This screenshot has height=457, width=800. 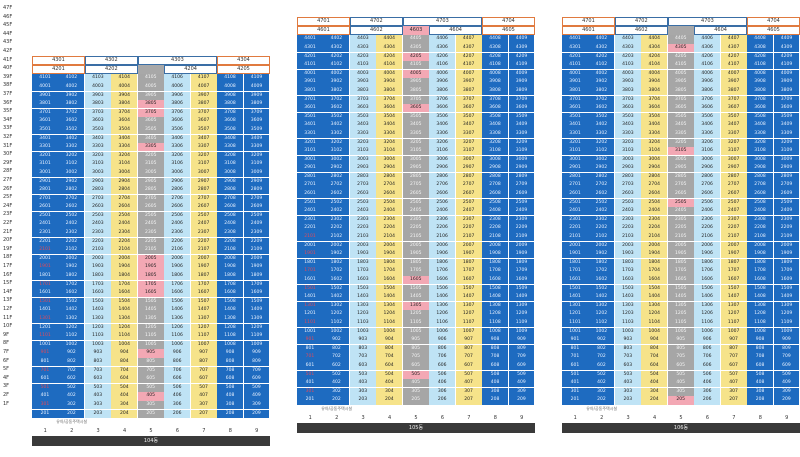 What do you see at coordinates (654, 228) in the screenshot?
I see `unit-cell: 2204` at bounding box center [654, 228].